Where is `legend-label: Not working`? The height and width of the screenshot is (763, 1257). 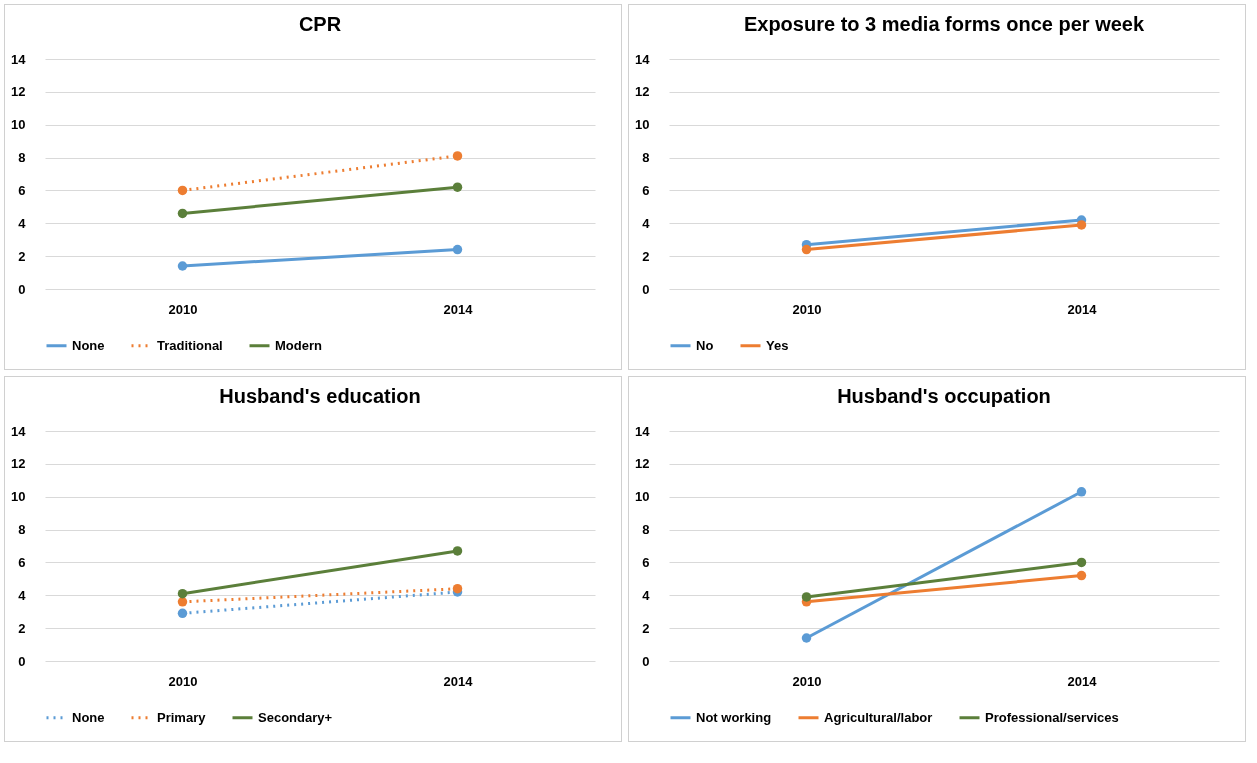
legend-label: Not working is located at coordinates (734, 717).